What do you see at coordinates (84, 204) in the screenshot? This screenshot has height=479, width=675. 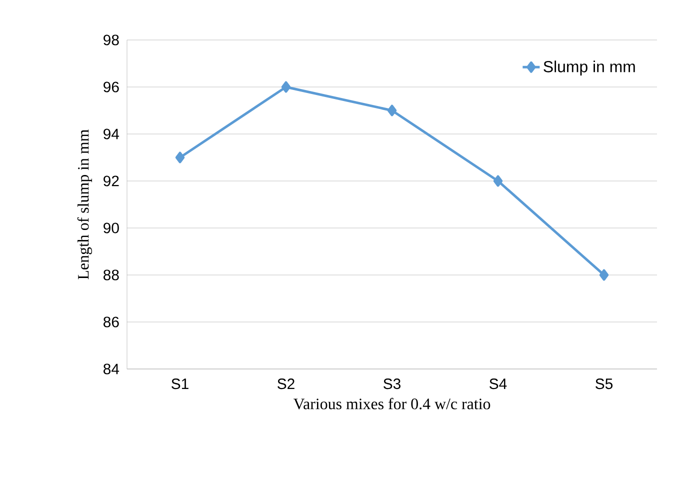 I see `y-axis-title: Length of slump in mm` at bounding box center [84, 204].